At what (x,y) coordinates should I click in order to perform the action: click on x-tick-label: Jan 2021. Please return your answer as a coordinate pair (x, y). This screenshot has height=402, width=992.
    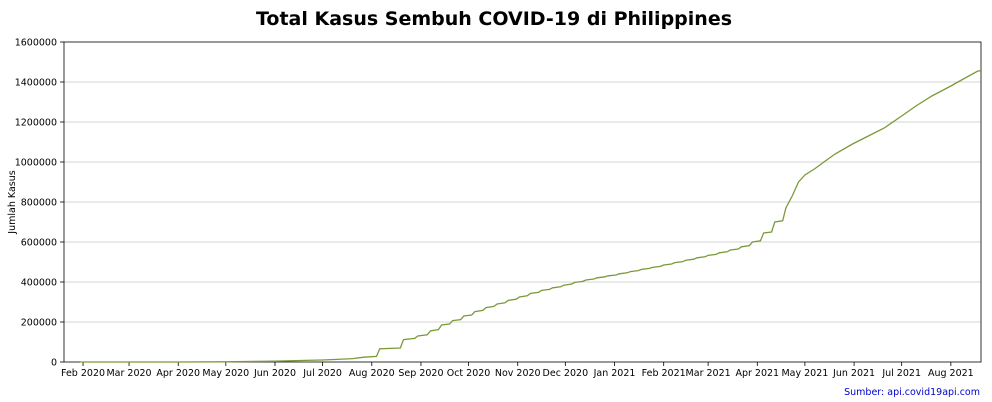
    Looking at the image, I should click on (614, 373).